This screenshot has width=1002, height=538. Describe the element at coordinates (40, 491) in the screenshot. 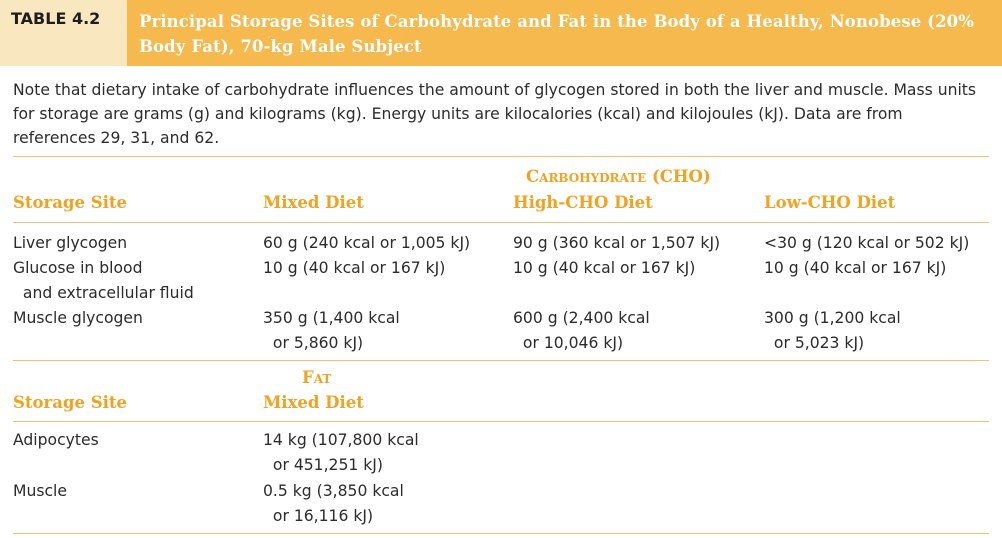

I see `fat-row-muscle-site: Muscle` at that location.